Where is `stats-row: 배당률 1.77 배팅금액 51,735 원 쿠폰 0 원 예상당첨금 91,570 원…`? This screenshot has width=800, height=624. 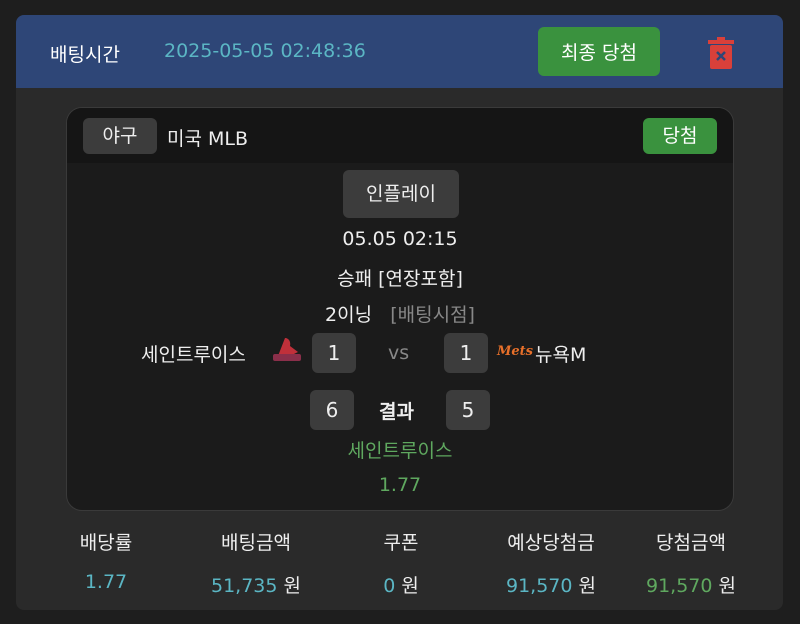
stats-row: 배당률 1.77 배팅금액 51,735 원 쿠폰 0 원 예상당첨금 91,570 원… is located at coordinates (399, 563).